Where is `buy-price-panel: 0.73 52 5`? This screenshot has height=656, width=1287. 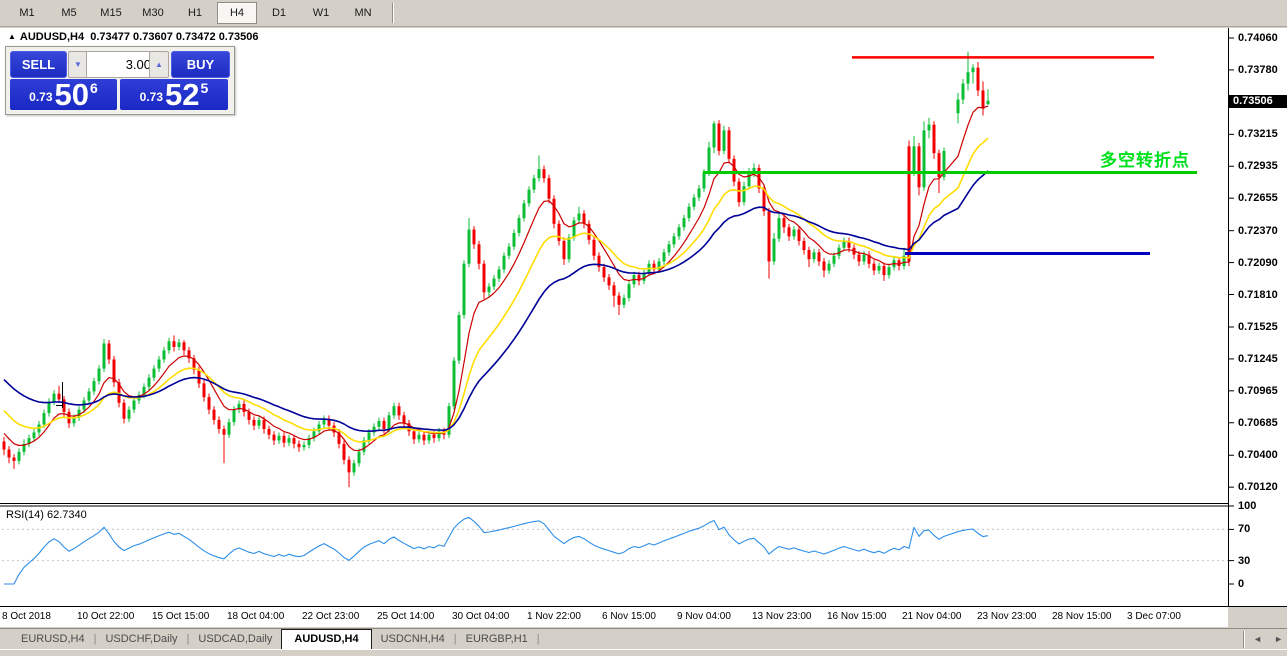
buy-price-panel: 0.73 52 5 is located at coordinates (174, 94).